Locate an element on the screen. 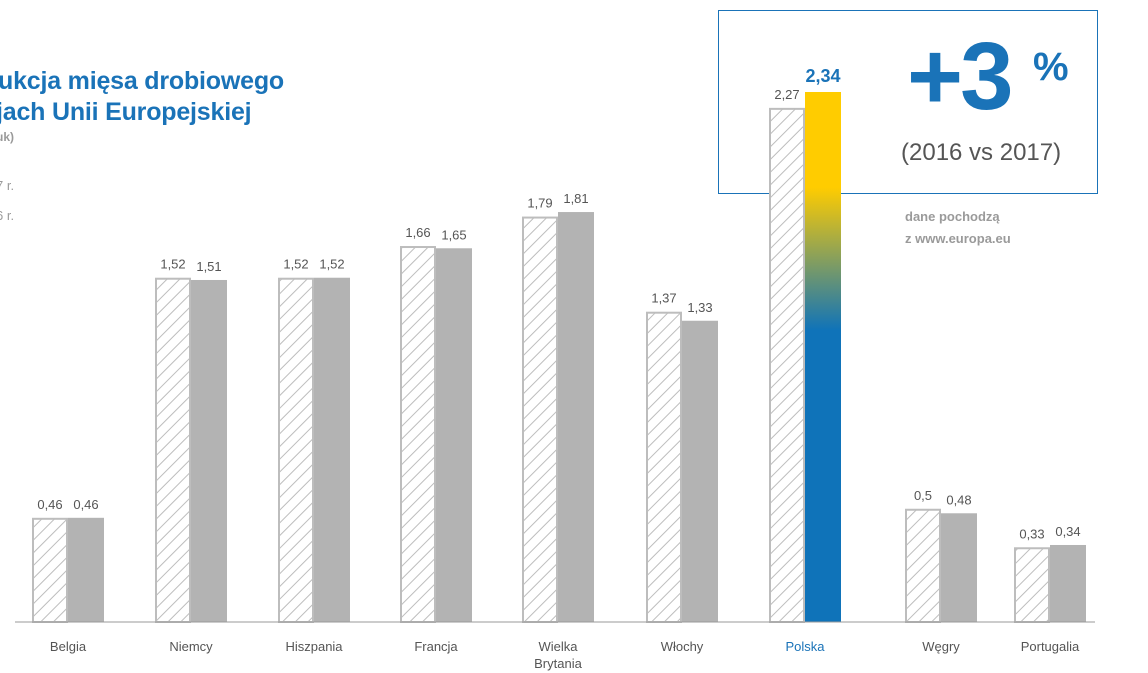 The width and height of the screenshot is (1148, 673). category-label-portugalia: Portugalia is located at coordinates (1050, 646).